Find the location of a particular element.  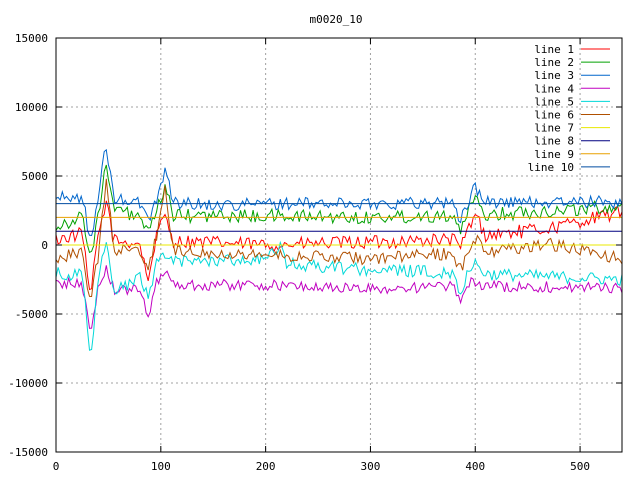

y-tick-label: 15000 is located at coordinates (31, 38).